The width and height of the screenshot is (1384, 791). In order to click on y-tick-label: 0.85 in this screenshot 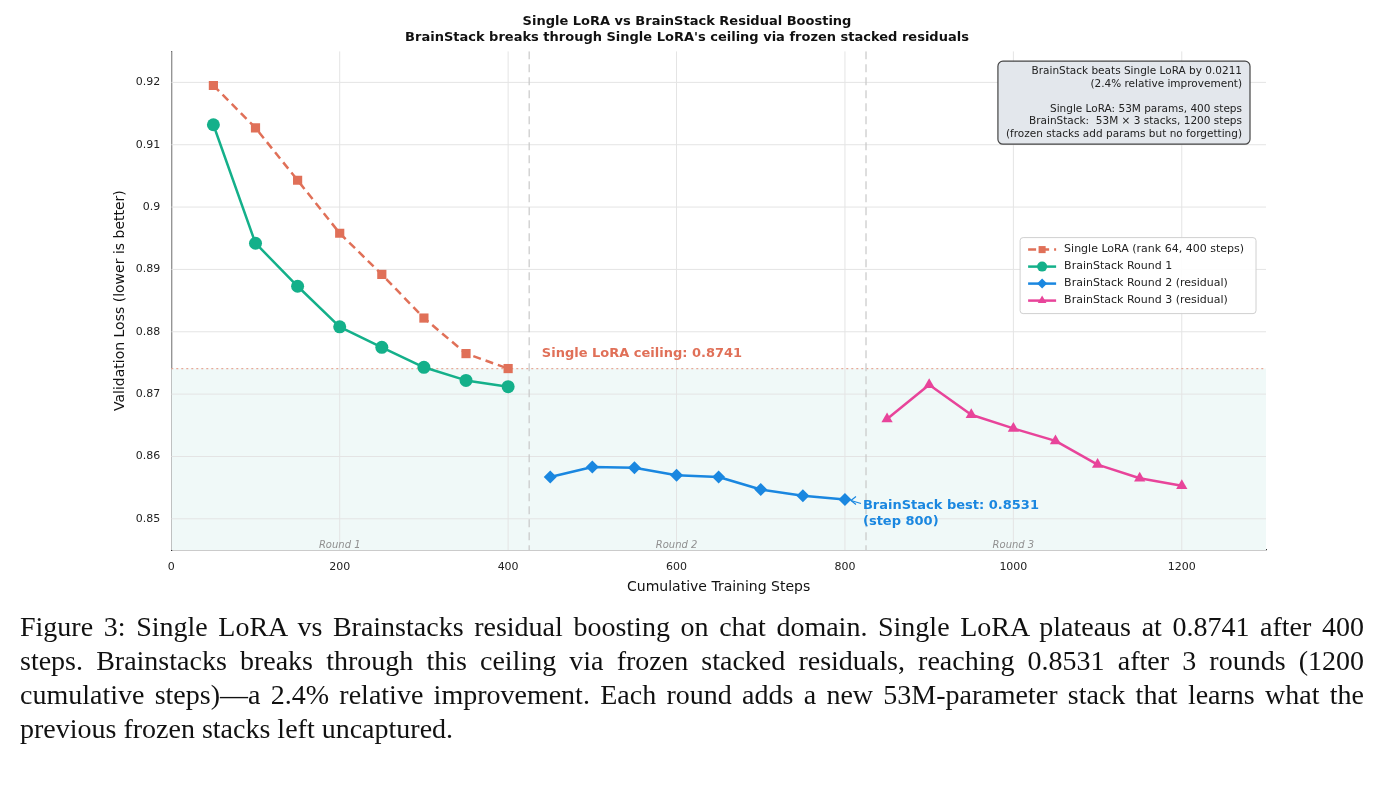, I will do `click(148, 518)`.